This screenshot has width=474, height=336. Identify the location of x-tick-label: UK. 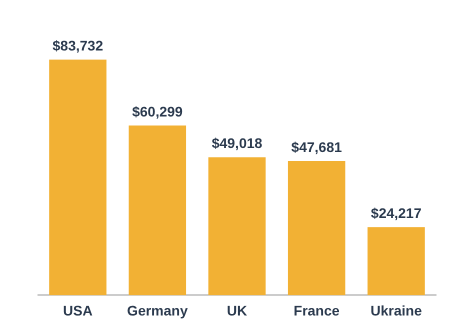
(237, 310).